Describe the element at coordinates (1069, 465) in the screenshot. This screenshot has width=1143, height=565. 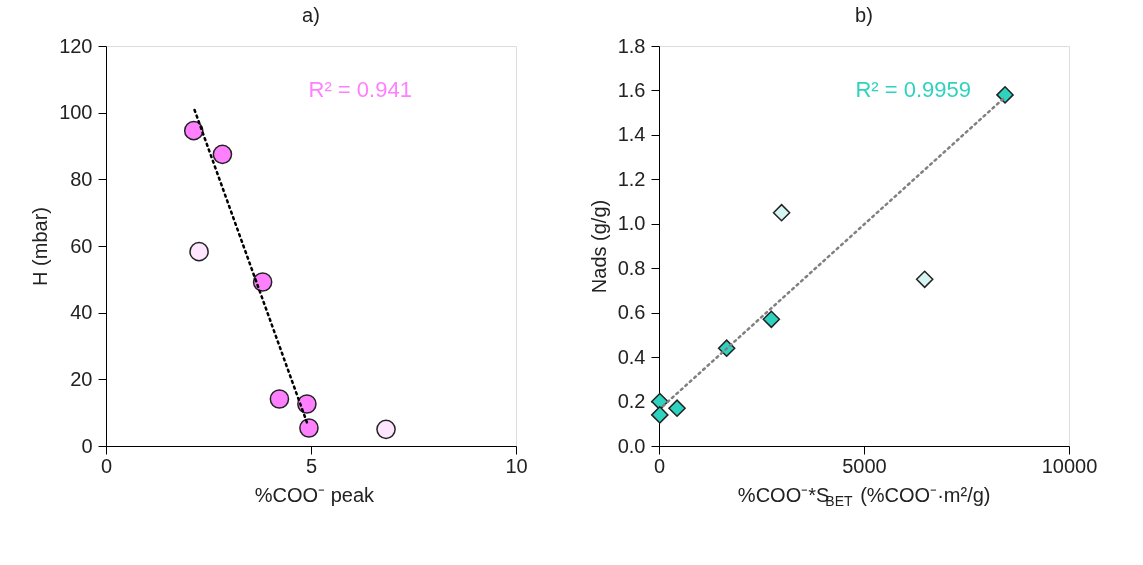
I see `x-tick-label: 10000` at that location.